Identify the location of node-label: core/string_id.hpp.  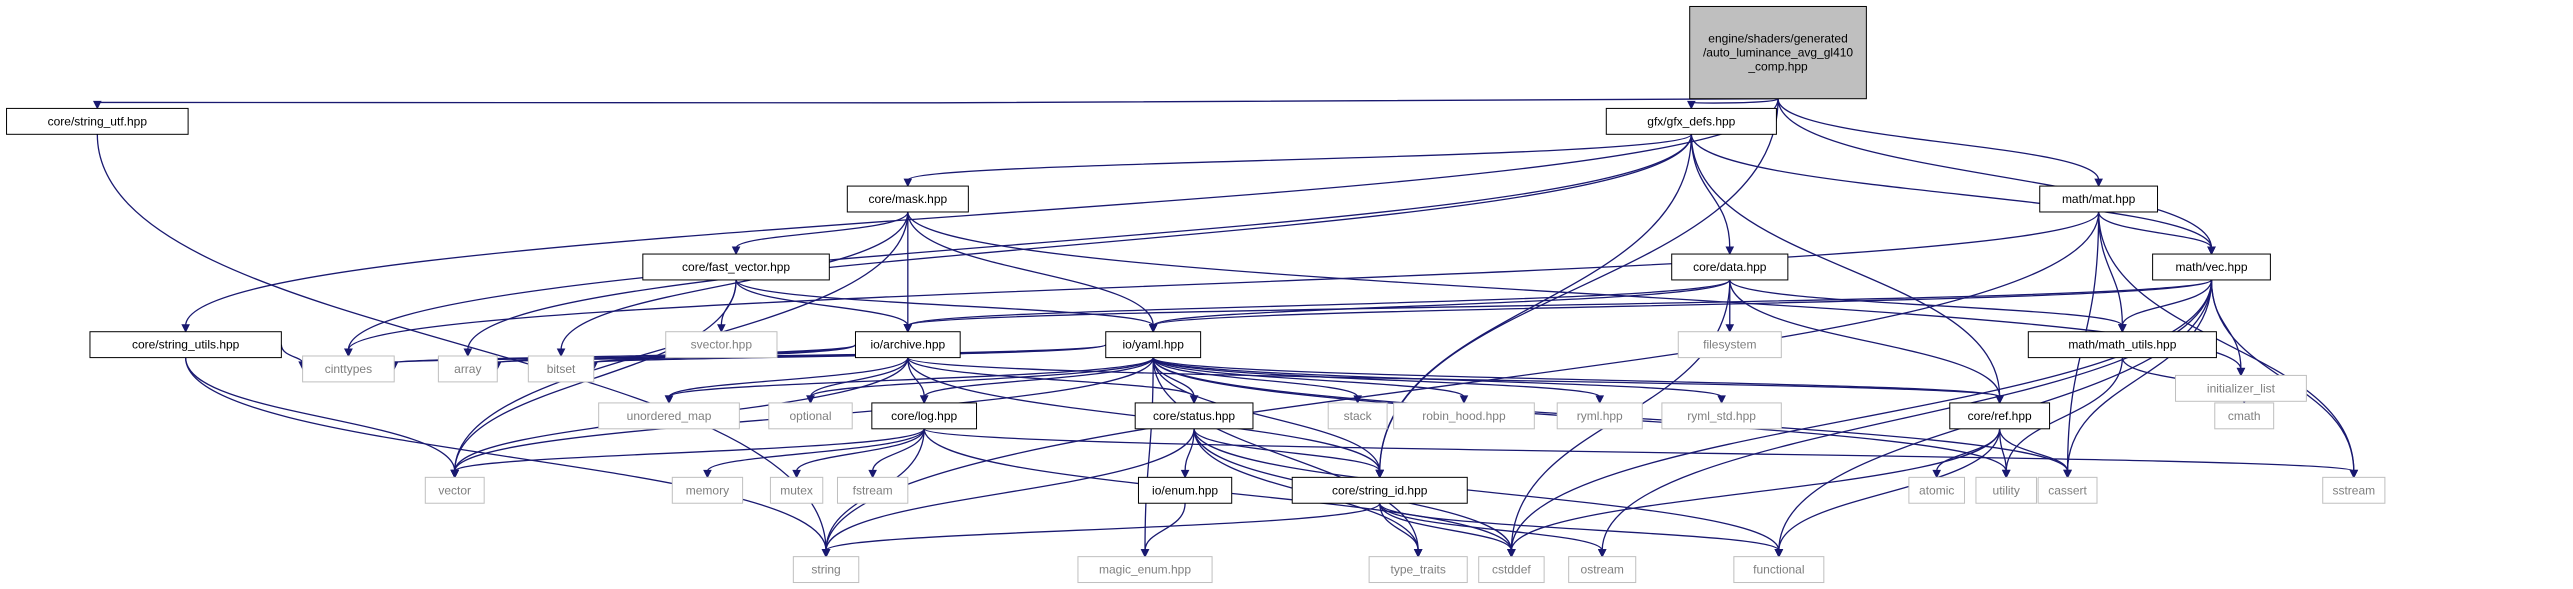
(1380, 490).